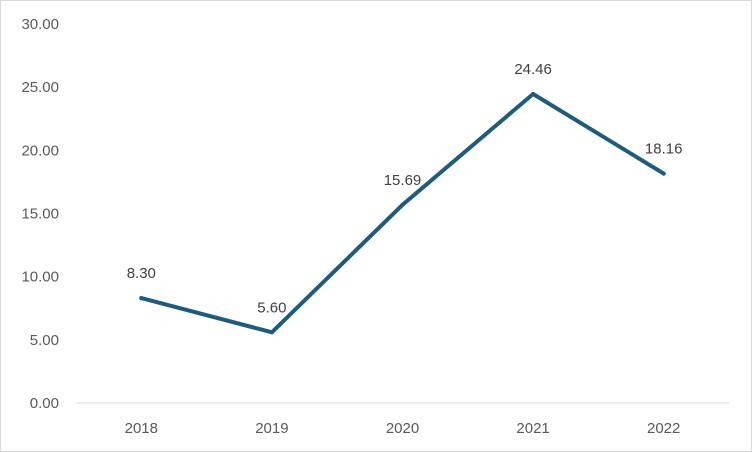 This screenshot has height=452, width=752. Describe the element at coordinates (271, 307) in the screenshot. I see `data-label: 5.60` at that location.